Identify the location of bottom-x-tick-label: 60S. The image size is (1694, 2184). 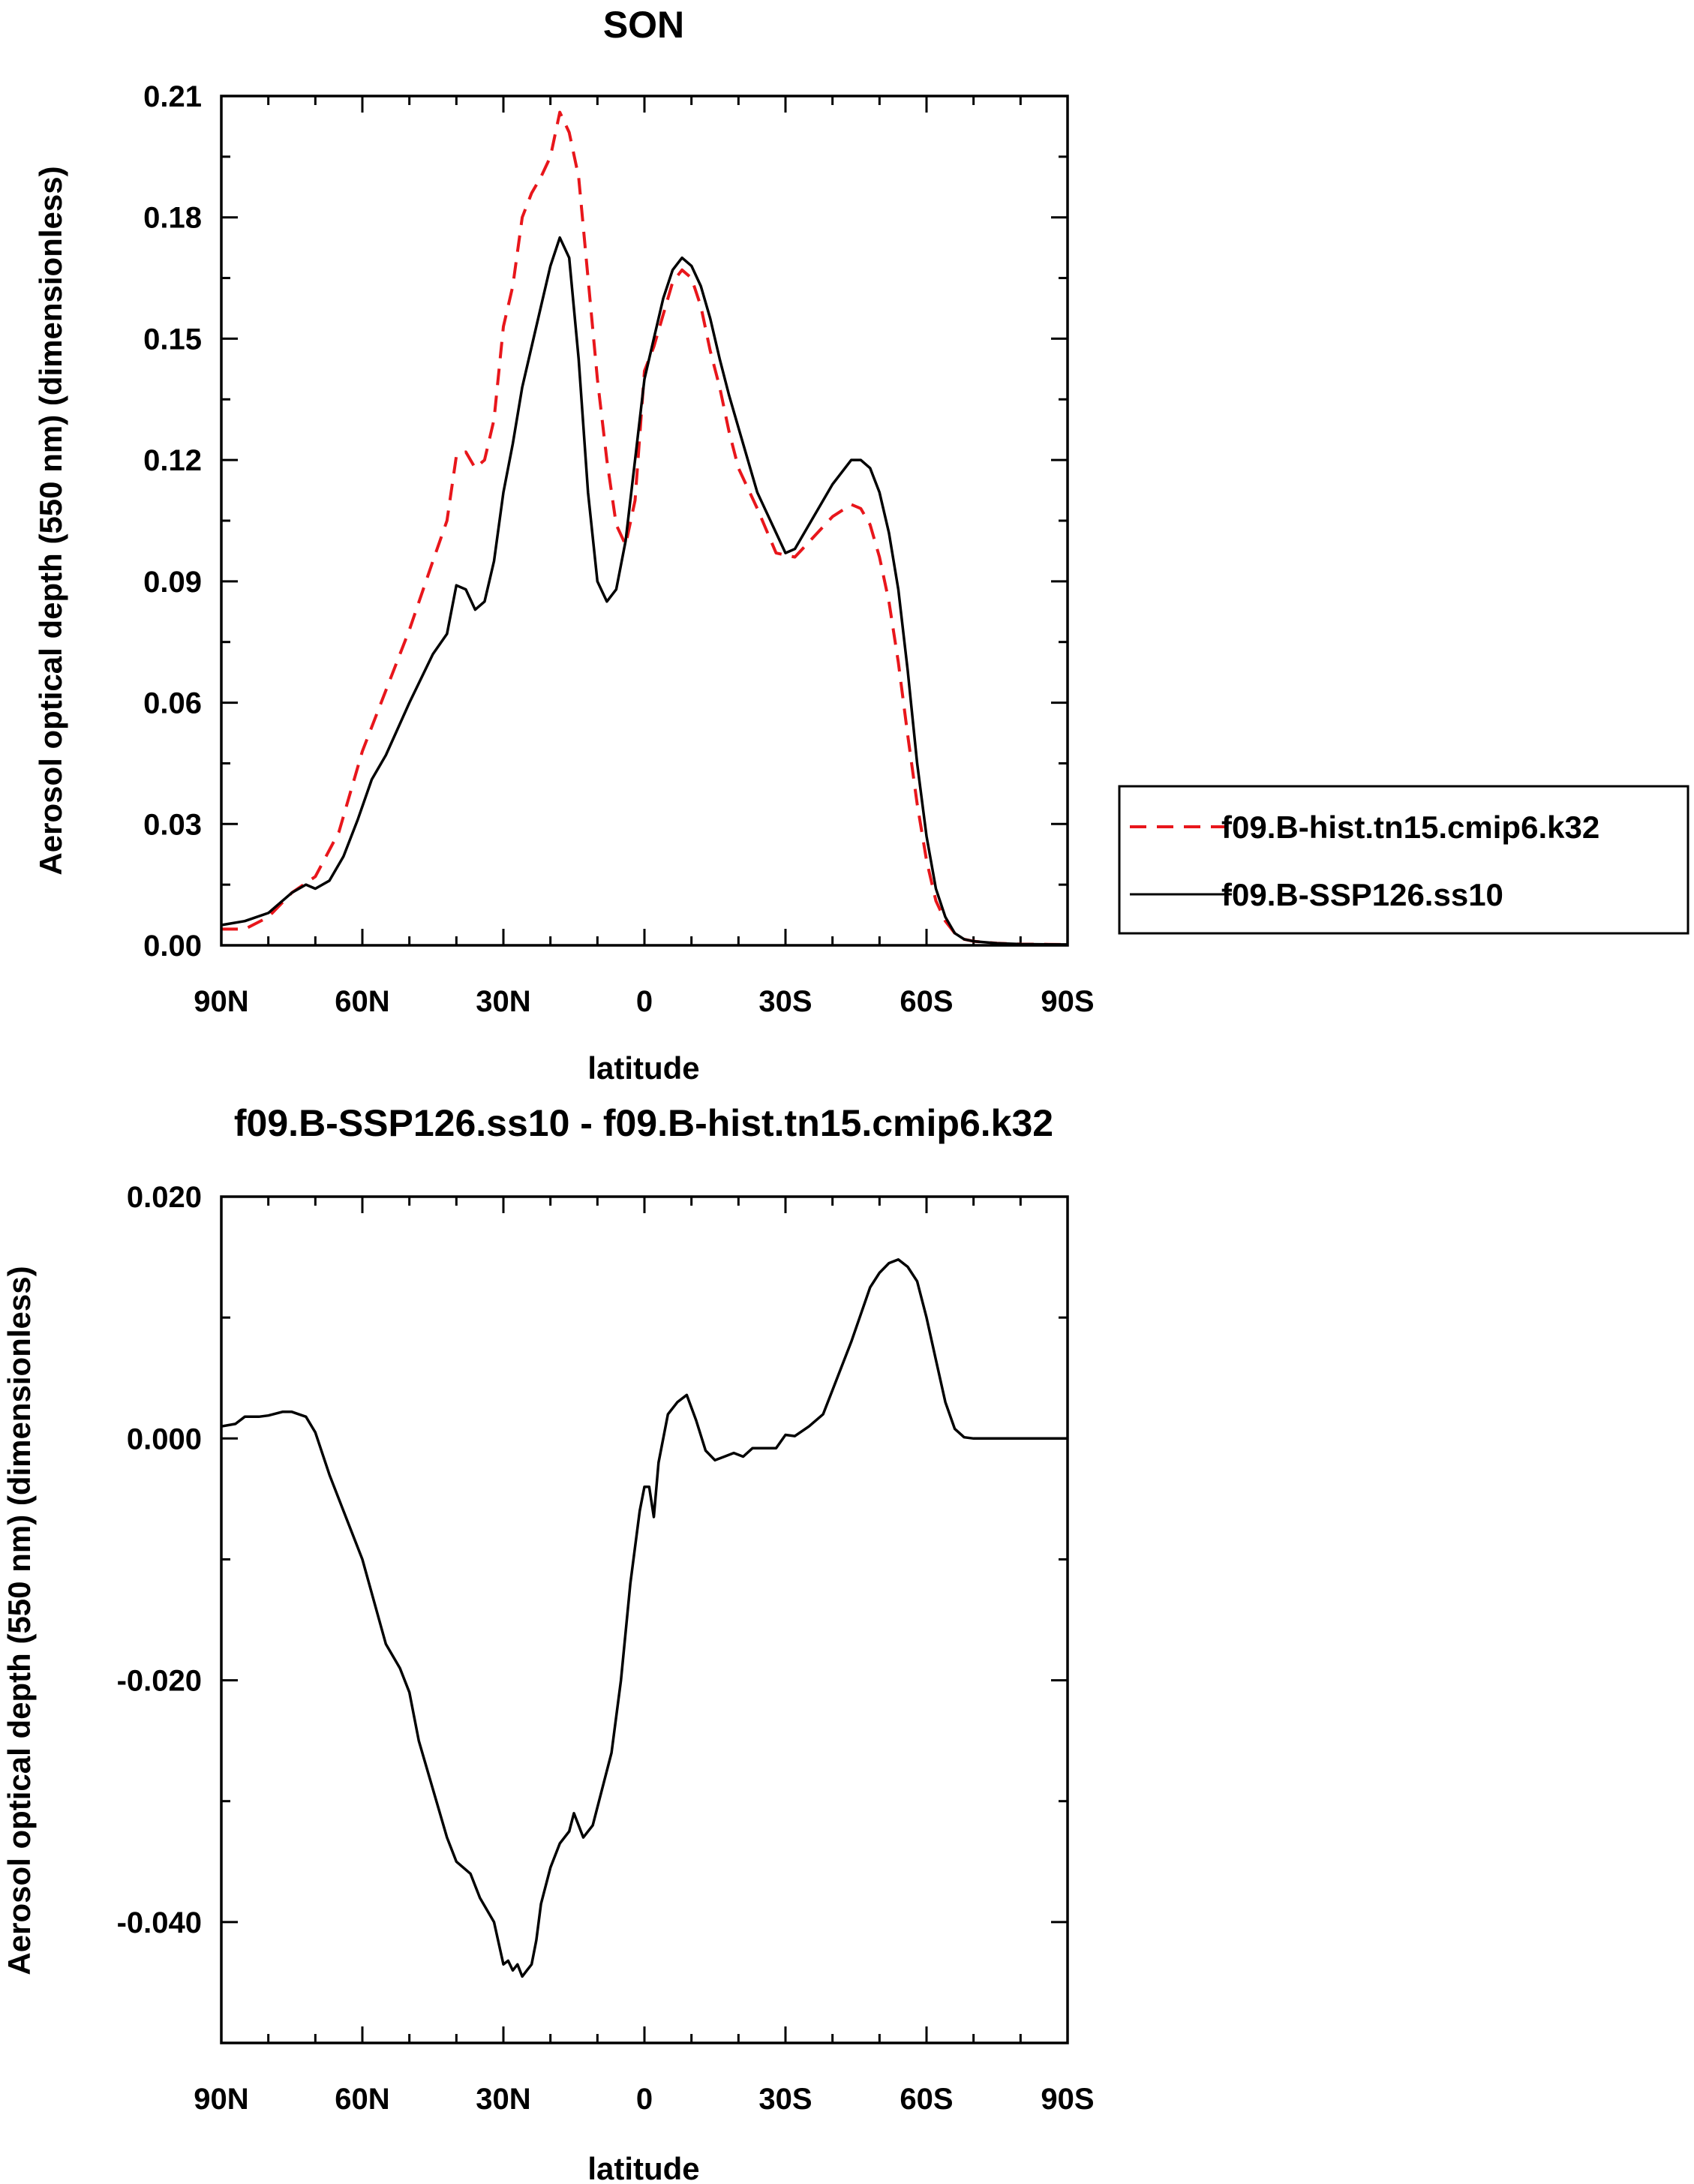
(926, 2099).